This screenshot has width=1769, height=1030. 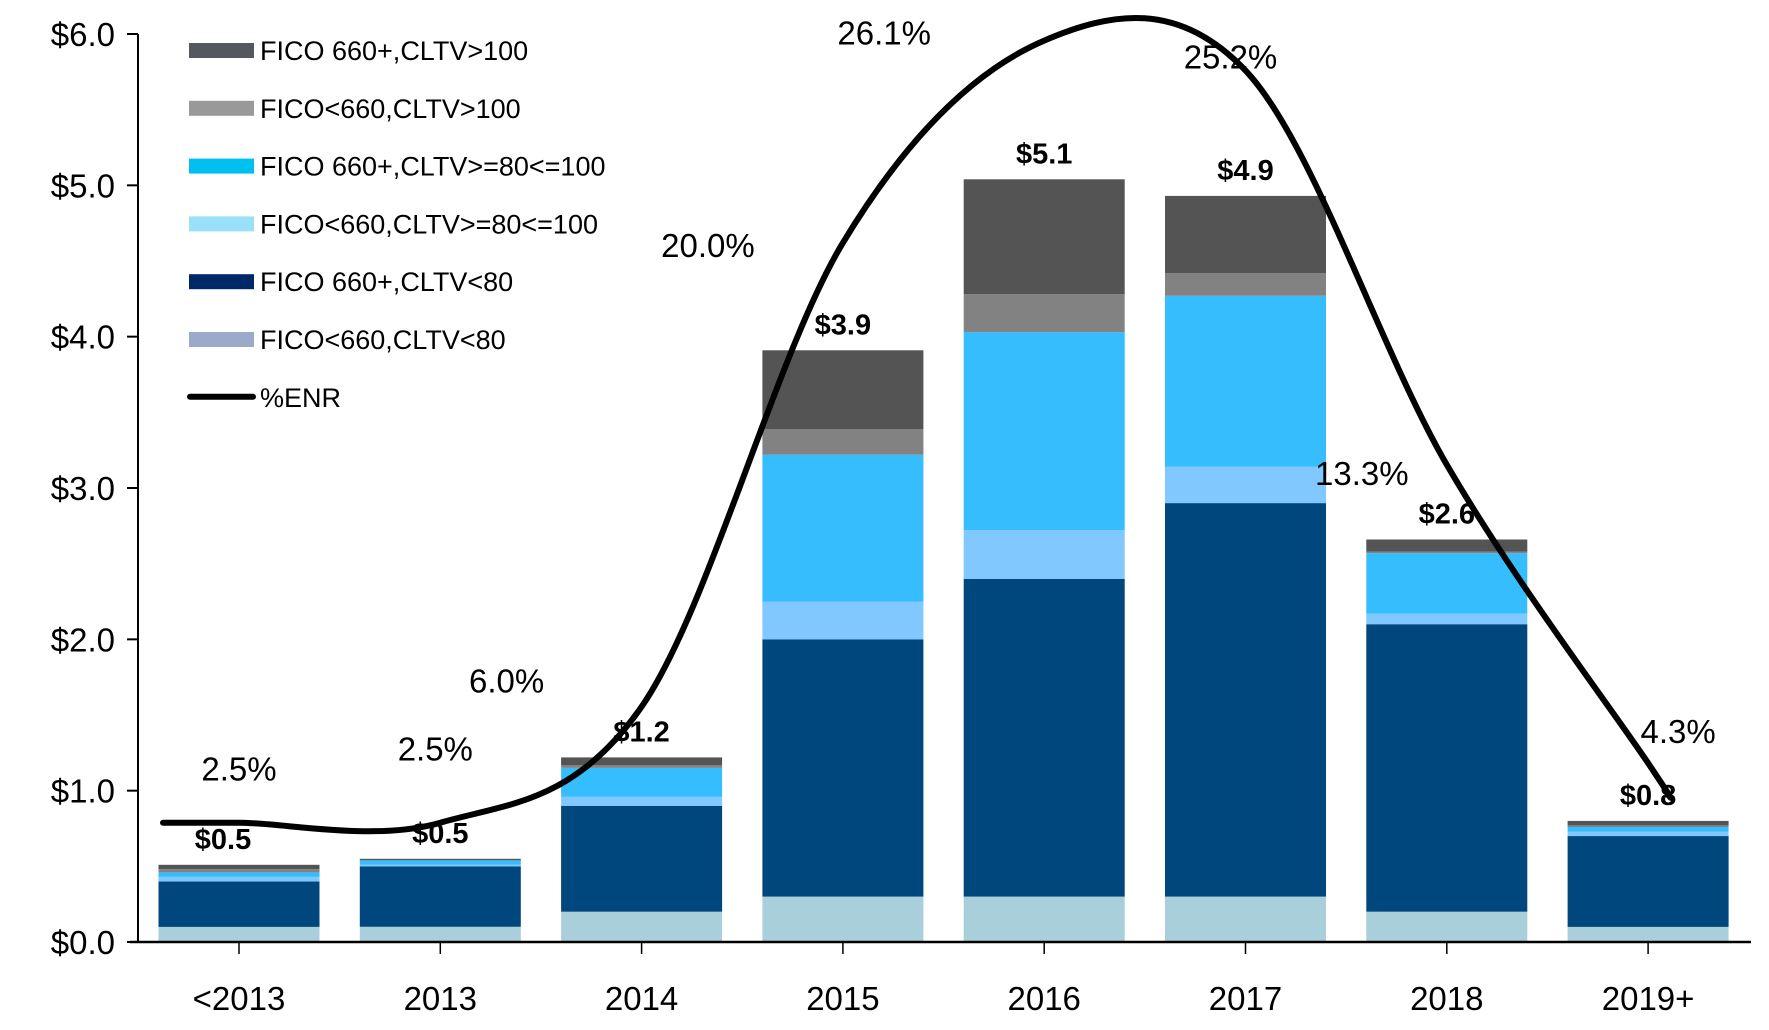 I want to click on x-ticks-layer: <2013 2013 2014 2015 2016 2017 2018 2019+, so click(x=944, y=979).